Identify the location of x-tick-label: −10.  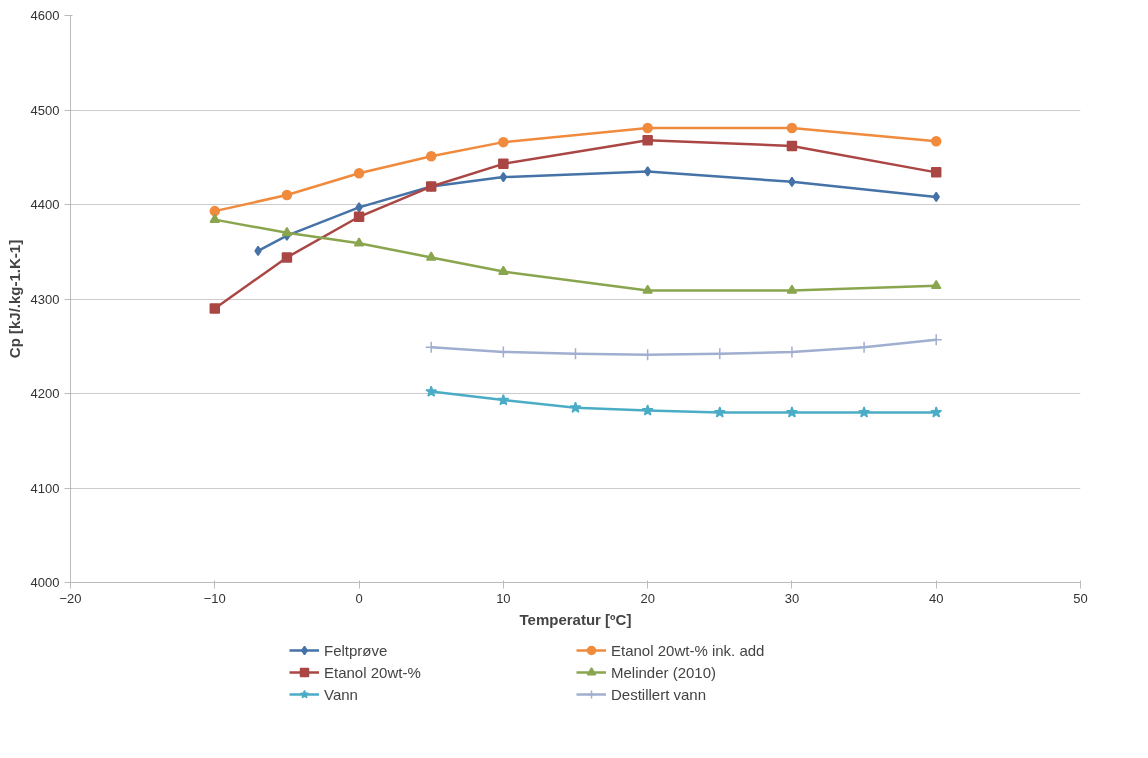
(214, 598).